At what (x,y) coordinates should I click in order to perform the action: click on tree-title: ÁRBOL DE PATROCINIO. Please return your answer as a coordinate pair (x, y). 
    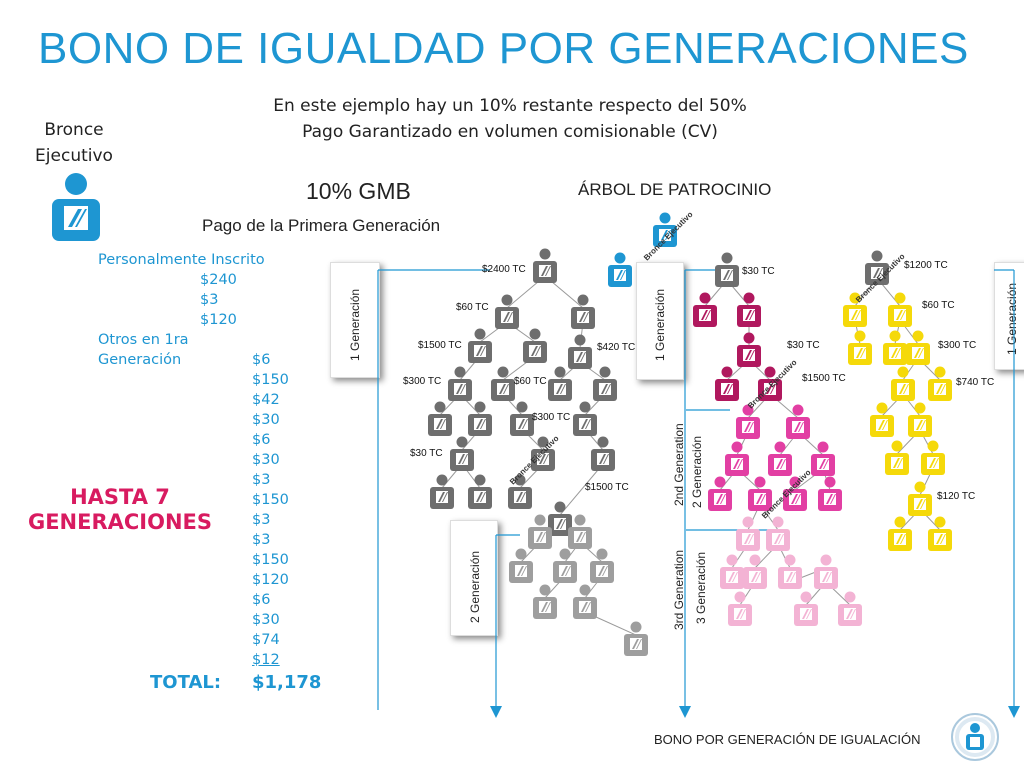
    Looking at the image, I should click on (675, 189).